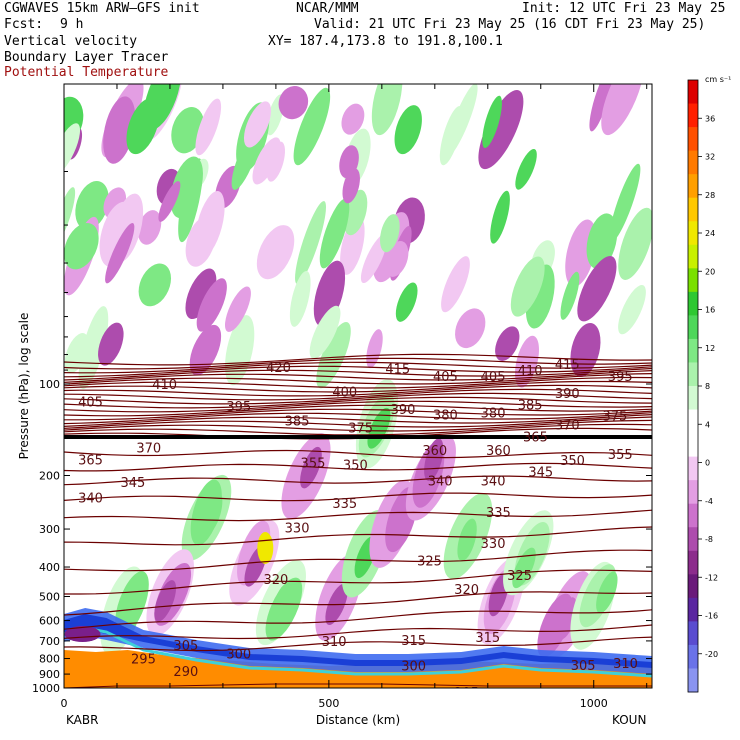 This screenshot has width=740, height=740. What do you see at coordinates (540, 472) in the screenshot?
I see `theta-label: 345` at bounding box center [540, 472].